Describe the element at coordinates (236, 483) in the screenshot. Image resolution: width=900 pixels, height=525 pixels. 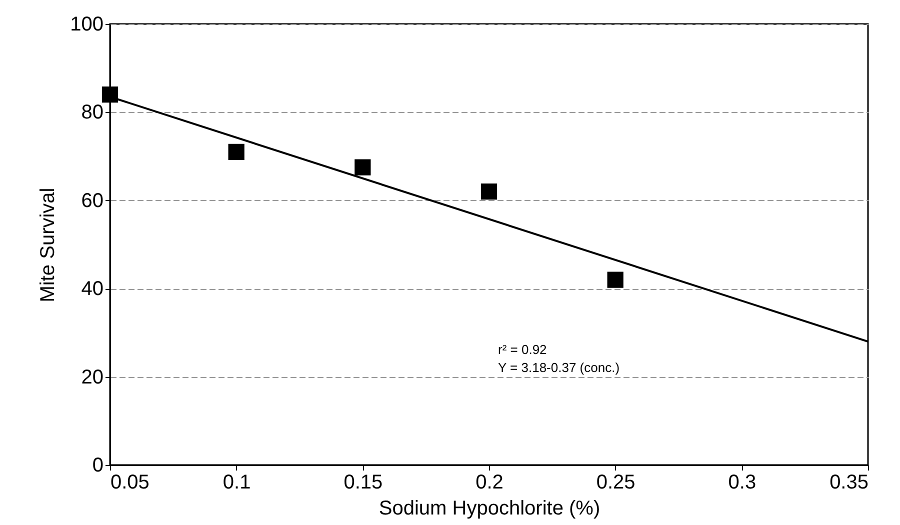
I see `x-tick-label: 0.1` at that location.